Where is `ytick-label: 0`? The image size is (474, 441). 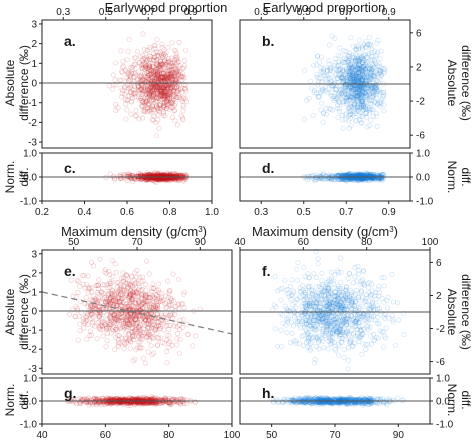
ytick-label: 0 is located at coordinates (34, 312).